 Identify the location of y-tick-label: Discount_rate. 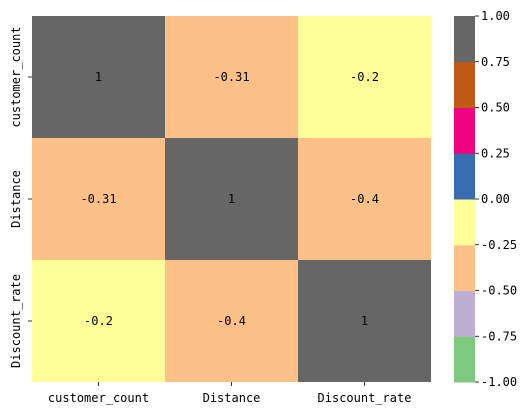
(16, 321).